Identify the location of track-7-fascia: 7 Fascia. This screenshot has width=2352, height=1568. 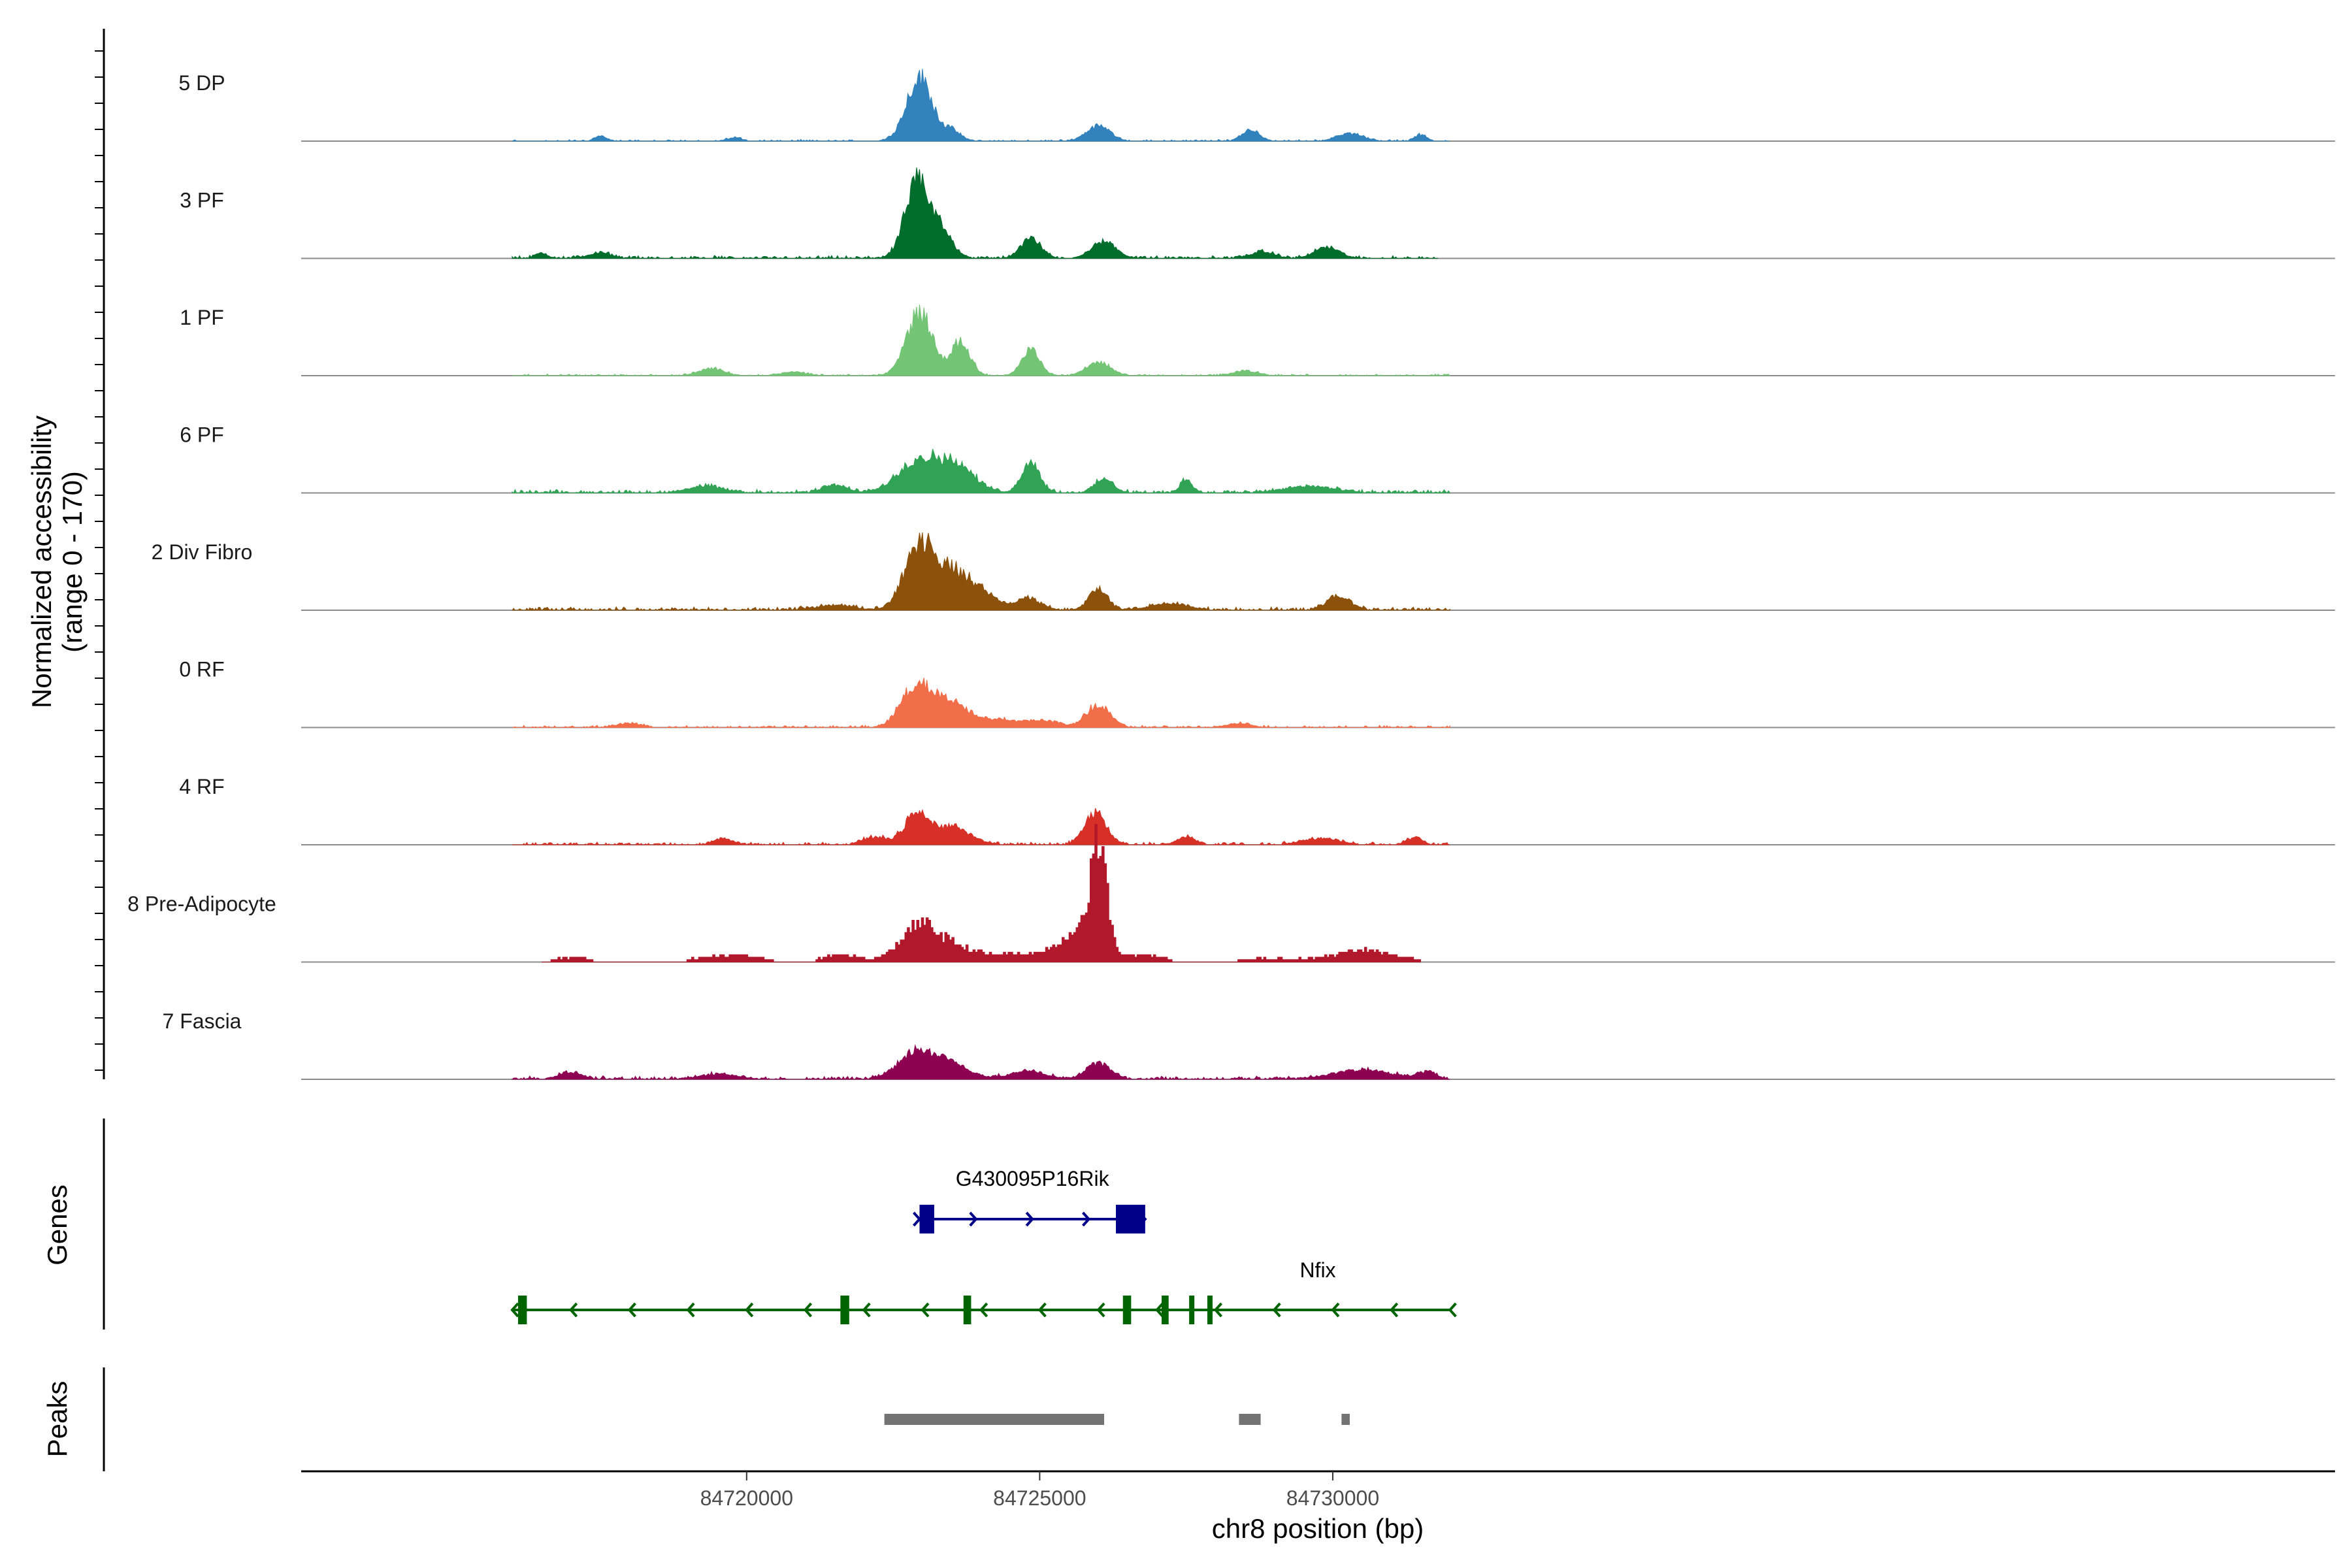
(1249, 1044).